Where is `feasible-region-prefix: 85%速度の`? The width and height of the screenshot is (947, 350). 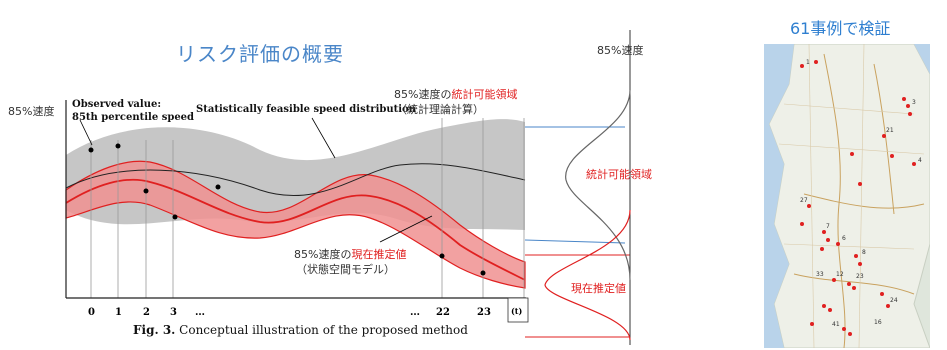
feasible-region-prefix: 85%速度の is located at coordinates (423, 94).